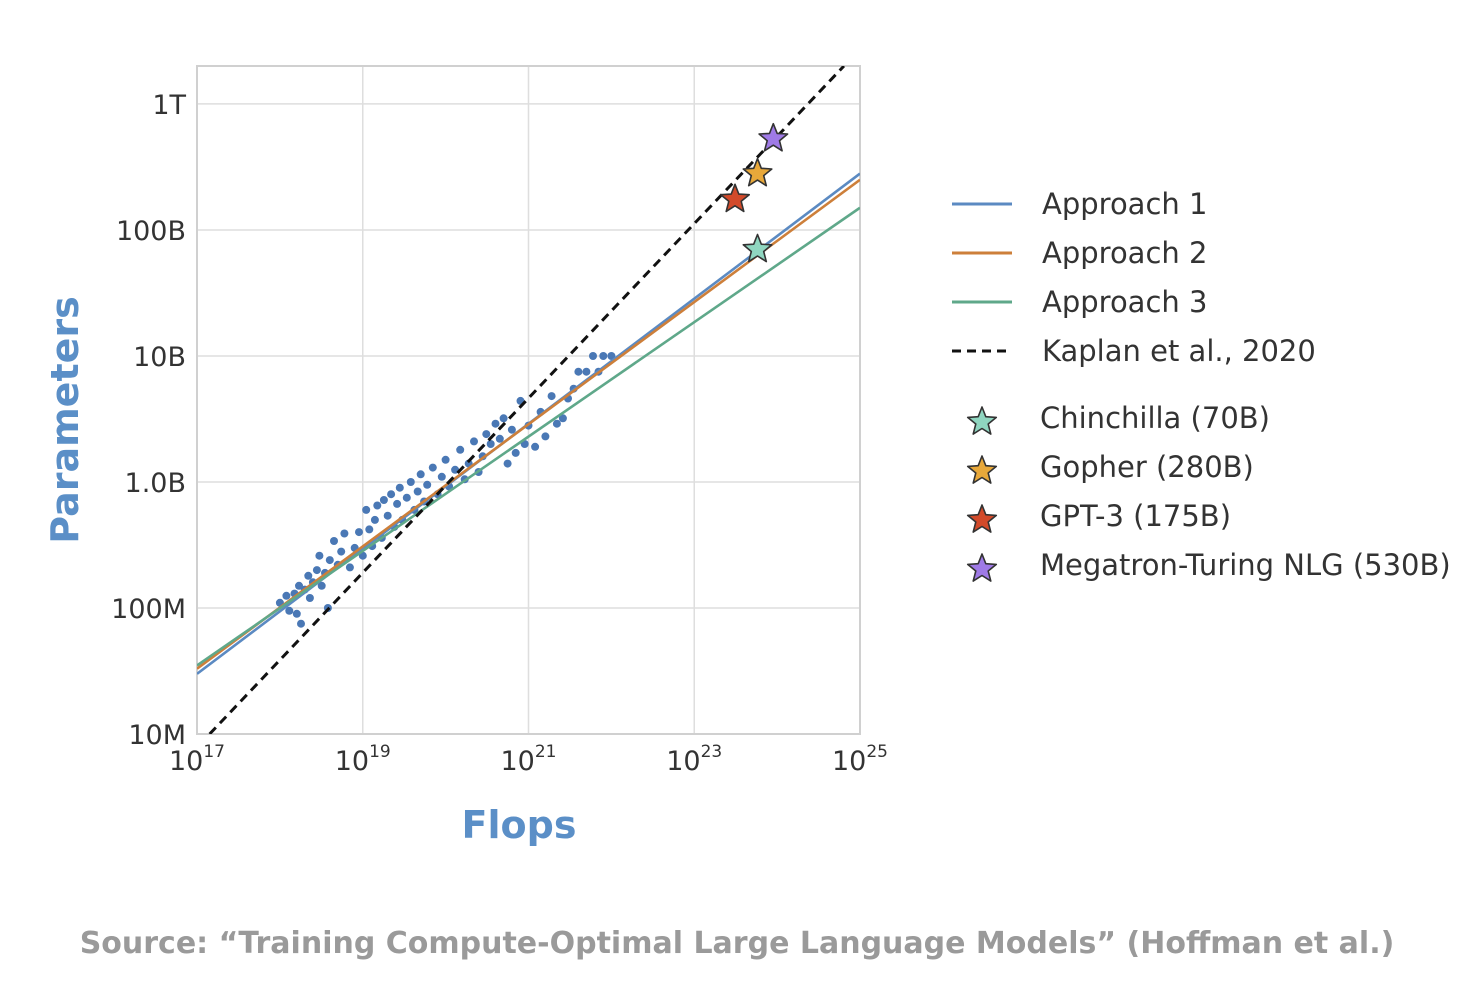  What do you see at coordinates (380, 752) in the screenshot?
I see `x-tick-exponent: 19` at bounding box center [380, 752].